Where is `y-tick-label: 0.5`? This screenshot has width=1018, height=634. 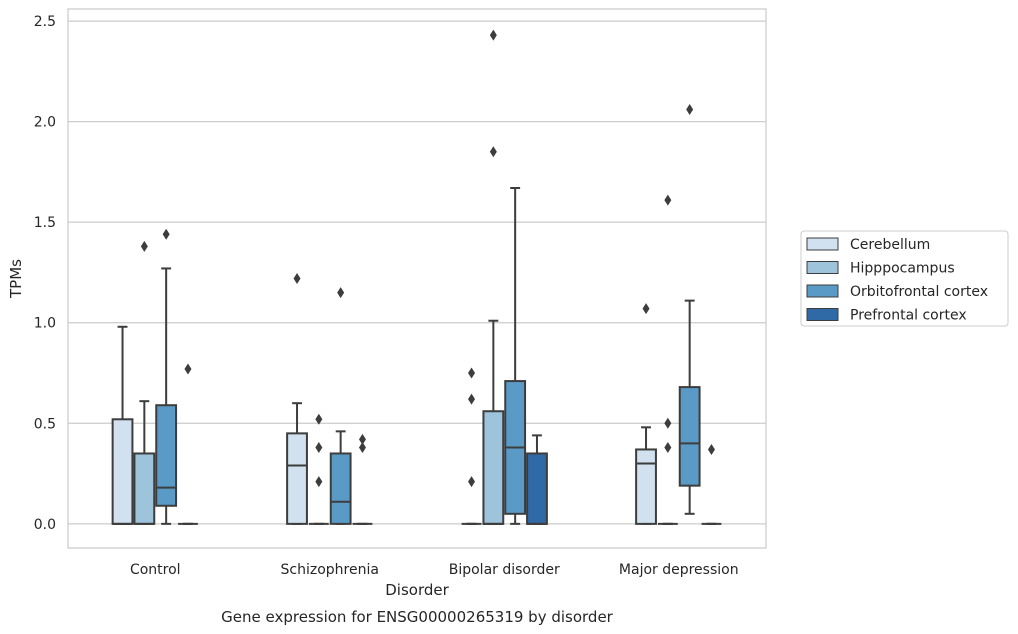
y-tick-label: 0.5 is located at coordinates (45, 424).